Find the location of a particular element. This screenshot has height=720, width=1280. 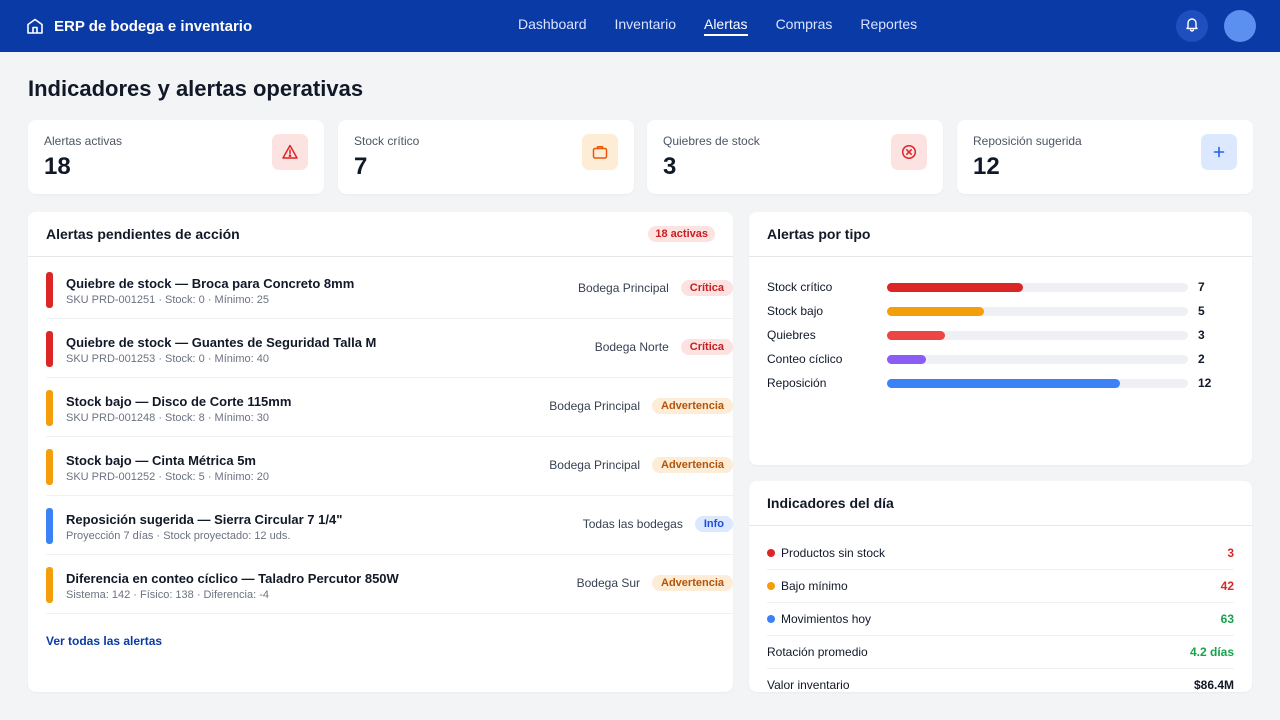

warning-triangle-icon is located at coordinates (290, 152).